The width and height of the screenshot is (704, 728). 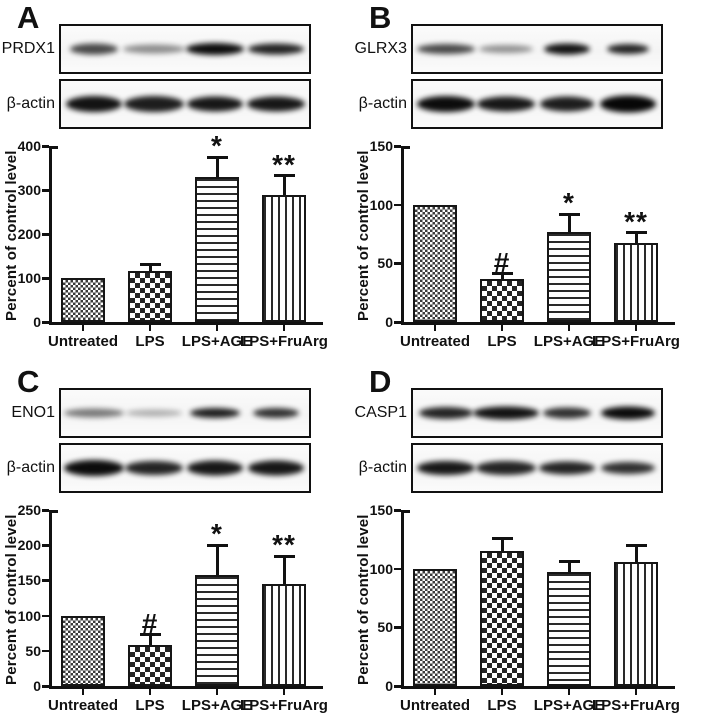 I want to click on y-tick-label: 100, so click(x=381, y=568).